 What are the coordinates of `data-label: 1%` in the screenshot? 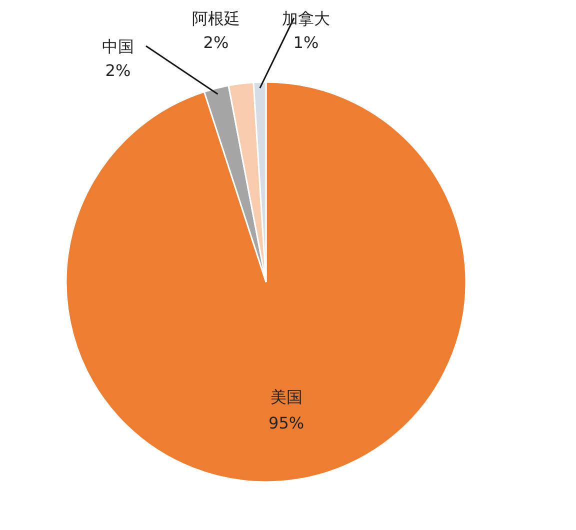 It's located at (306, 42).